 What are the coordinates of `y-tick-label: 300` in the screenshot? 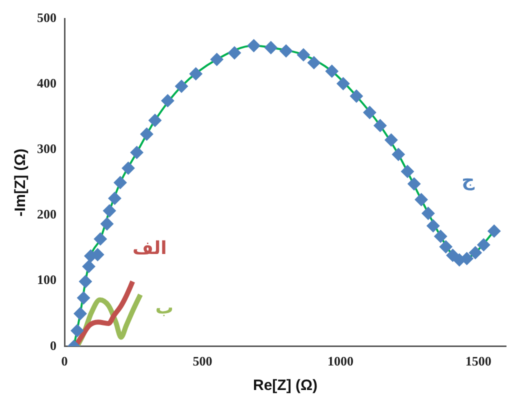 It's located at (46, 148).